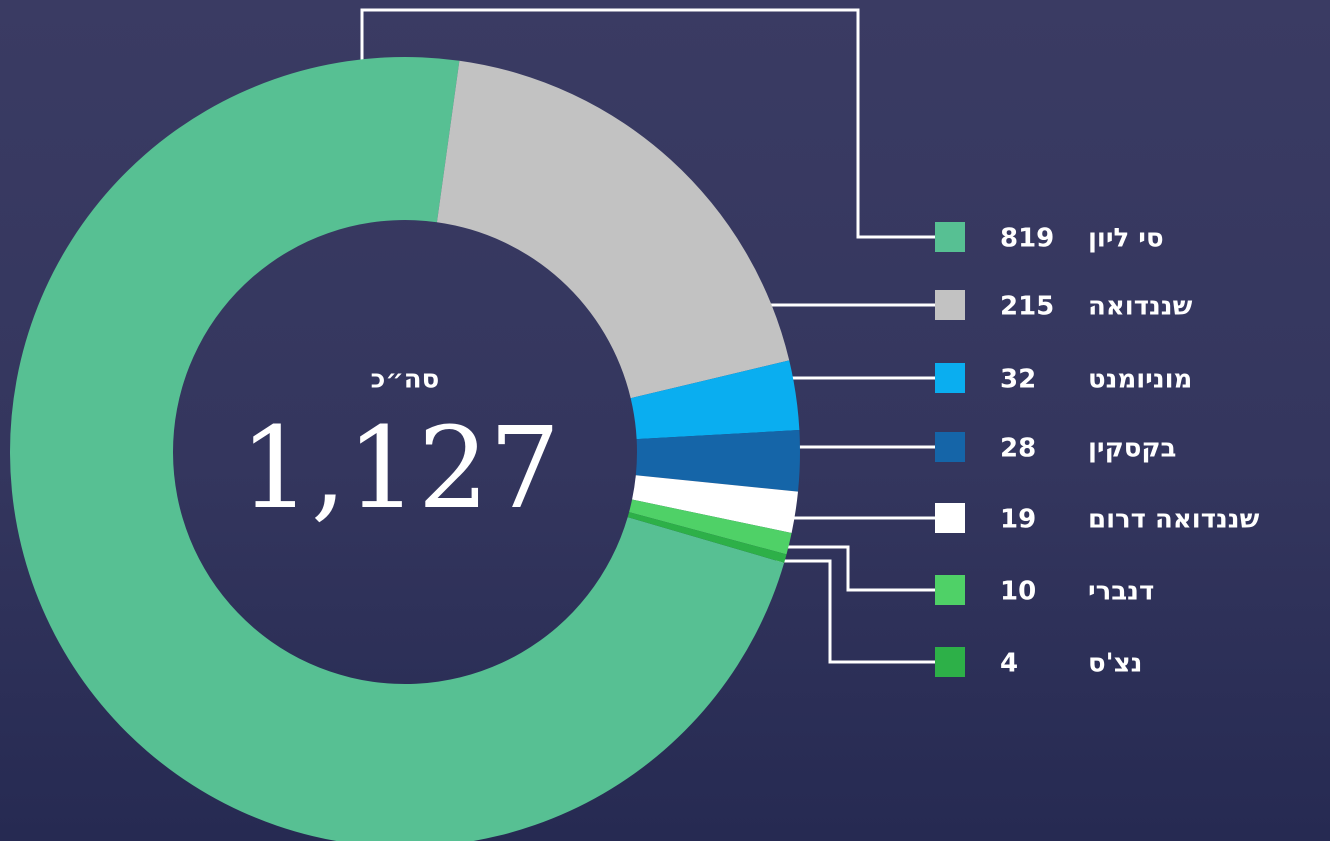 This screenshot has height=841, width=1330. I want to click on center-title: סה״כ, so click(405, 380).